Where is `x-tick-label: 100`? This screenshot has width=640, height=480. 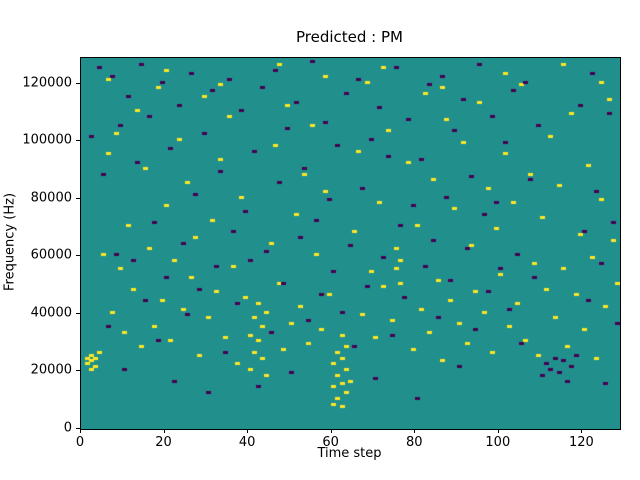 x-tick-label: 100 is located at coordinates (498, 442).